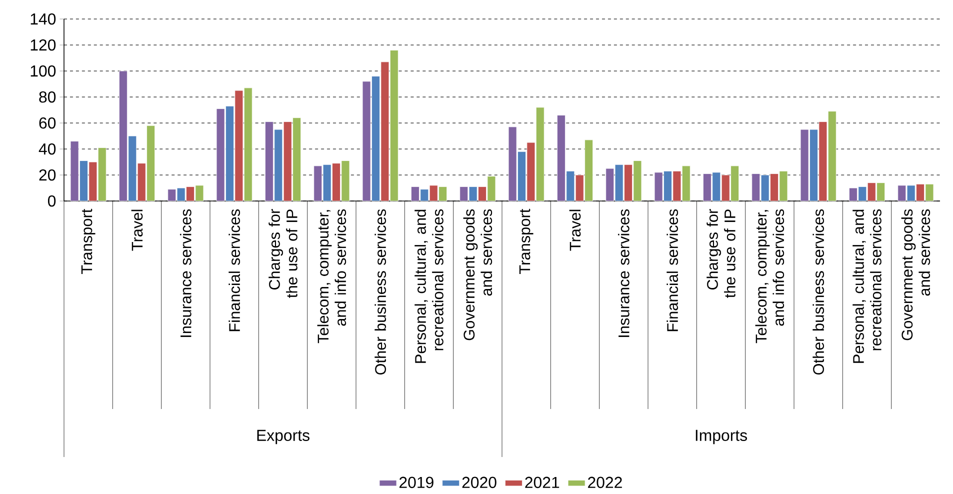 The width and height of the screenshot is (953, 494). Describe the element at coordinates (605, 482) in the screenshot. I see `legend-label: 2022` at that location.